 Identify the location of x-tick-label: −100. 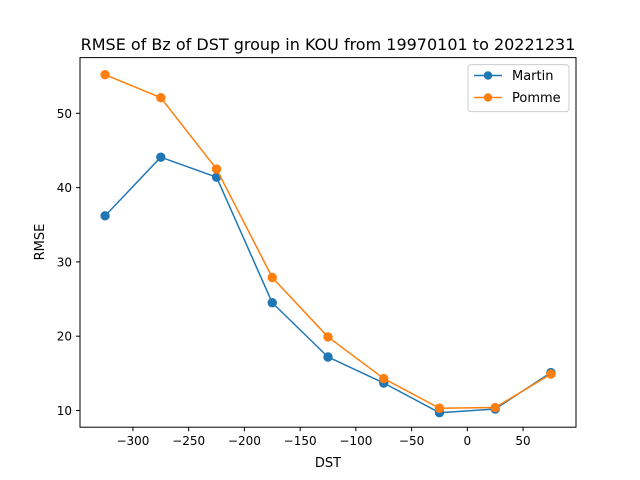
(355, 441).